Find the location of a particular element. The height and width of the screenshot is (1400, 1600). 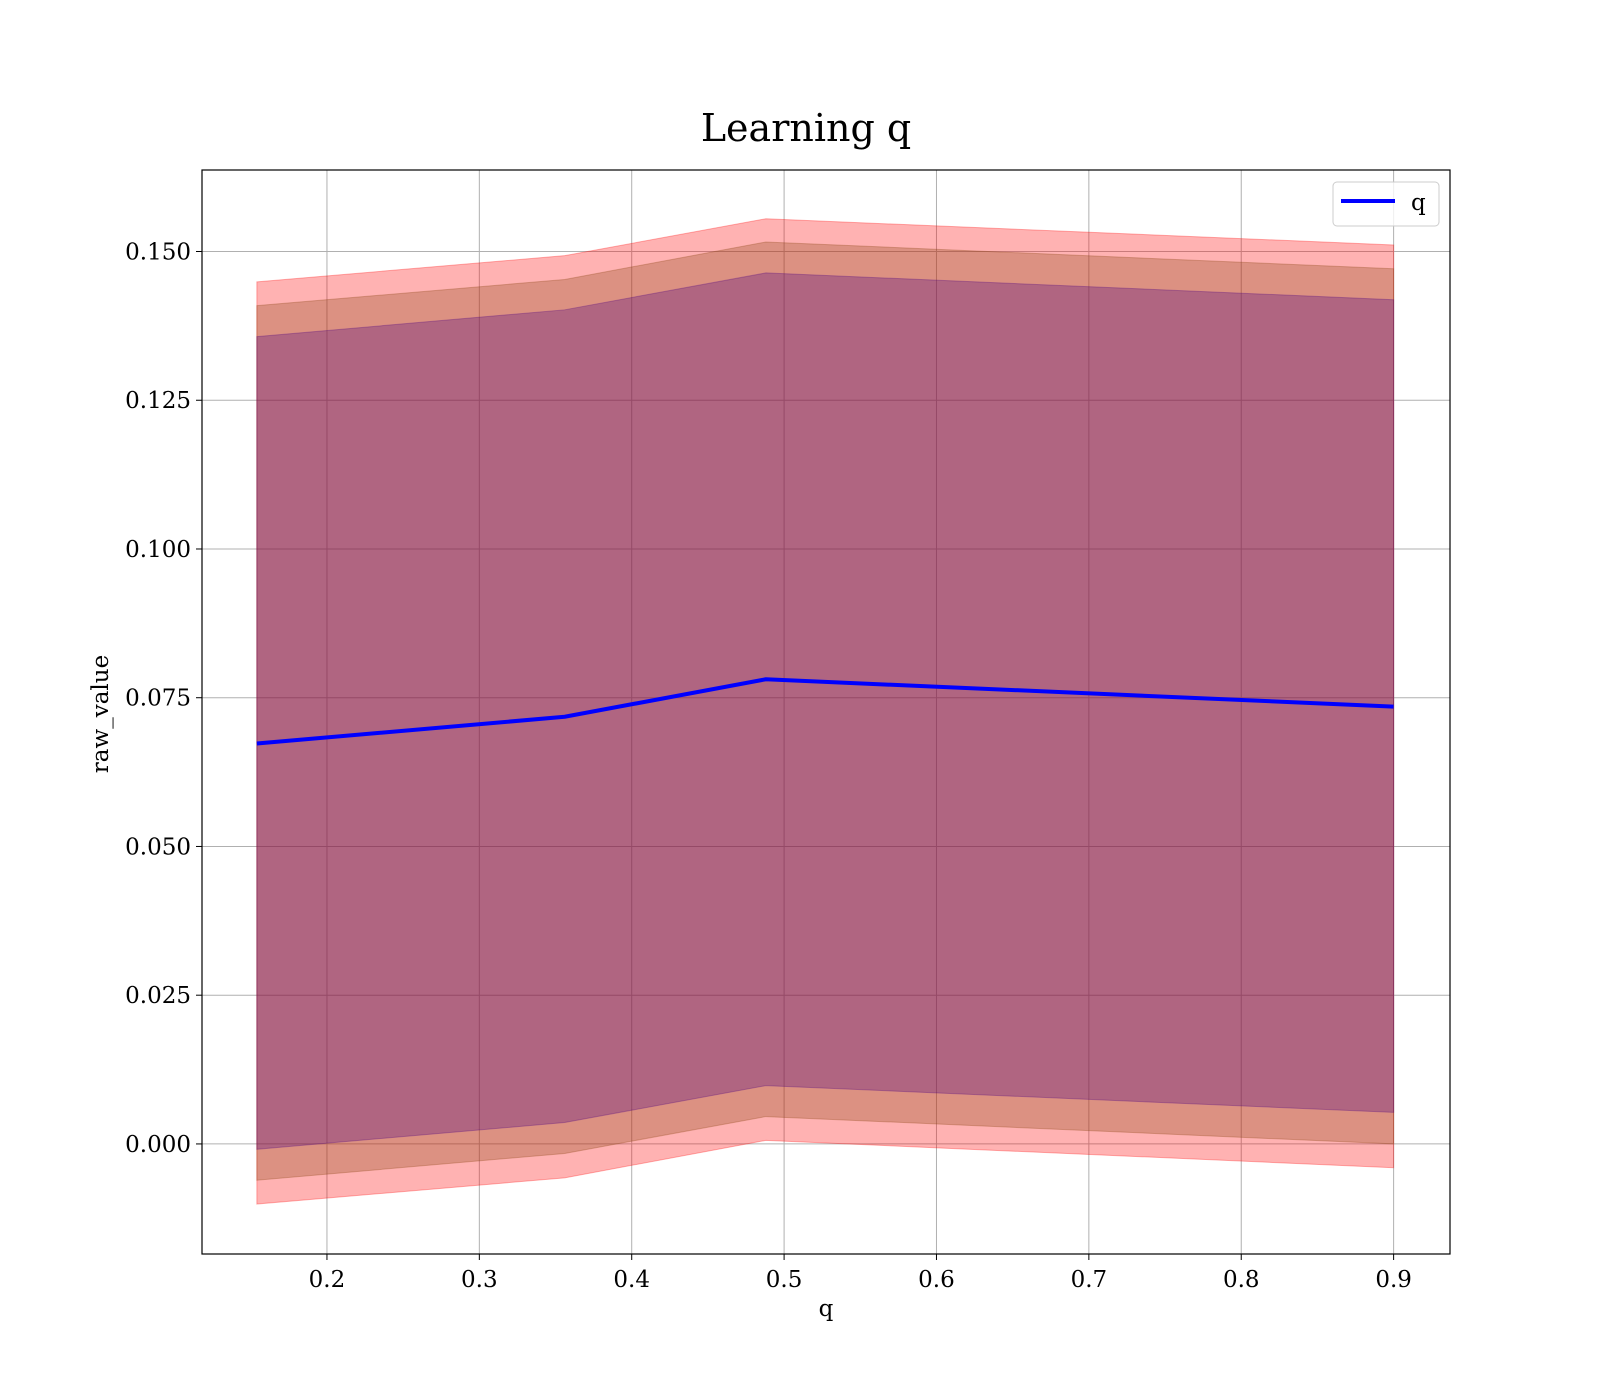

legend: q is located at coordinates (1386, 204).